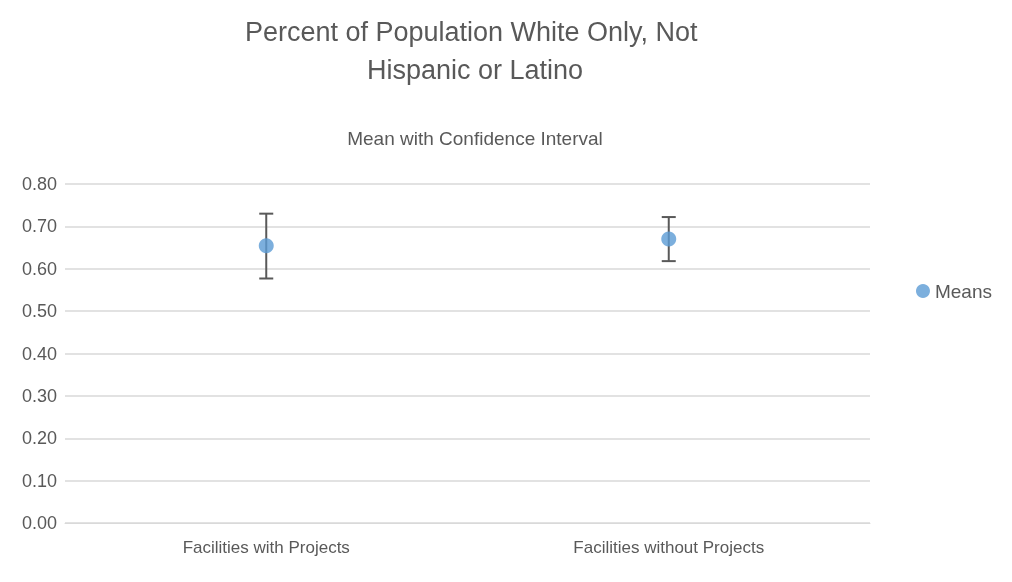  I want to click on y-tick-label: 0.50, so click(39, 311).